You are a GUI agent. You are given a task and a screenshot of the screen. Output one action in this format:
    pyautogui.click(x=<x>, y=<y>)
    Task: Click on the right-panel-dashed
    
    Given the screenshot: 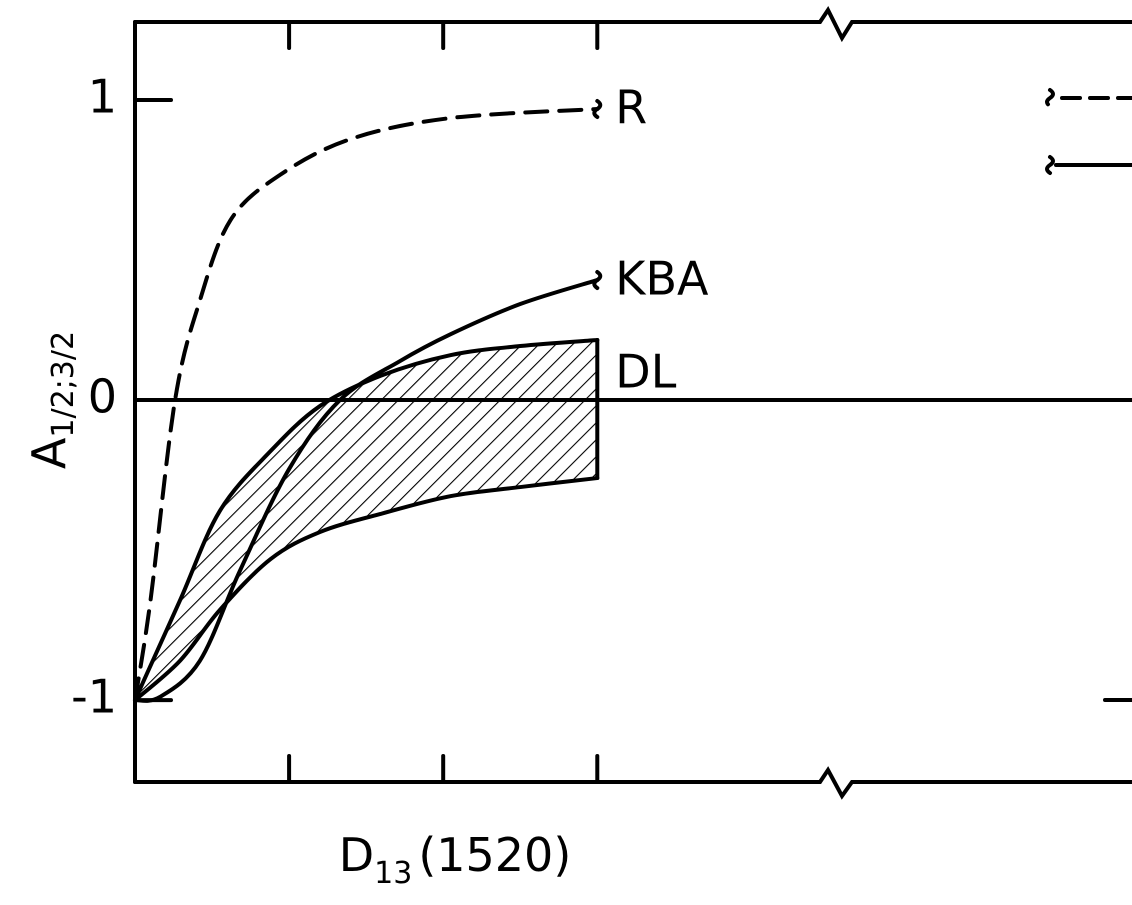 What is the action you would take?
    pyautogui.click(x=1088, y=98)
    